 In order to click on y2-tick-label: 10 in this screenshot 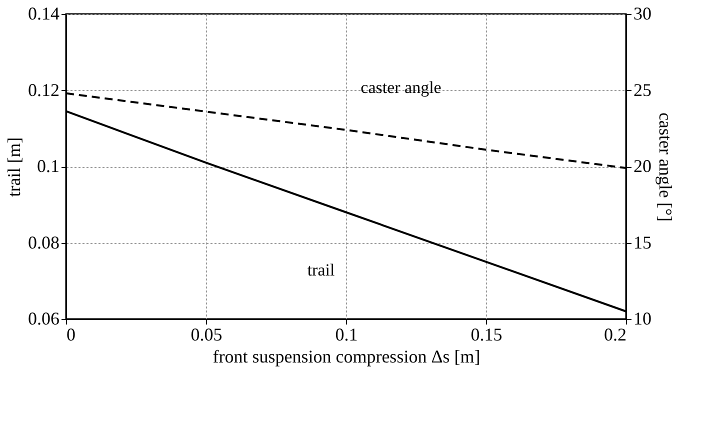, I will do `click(643, 318)`.